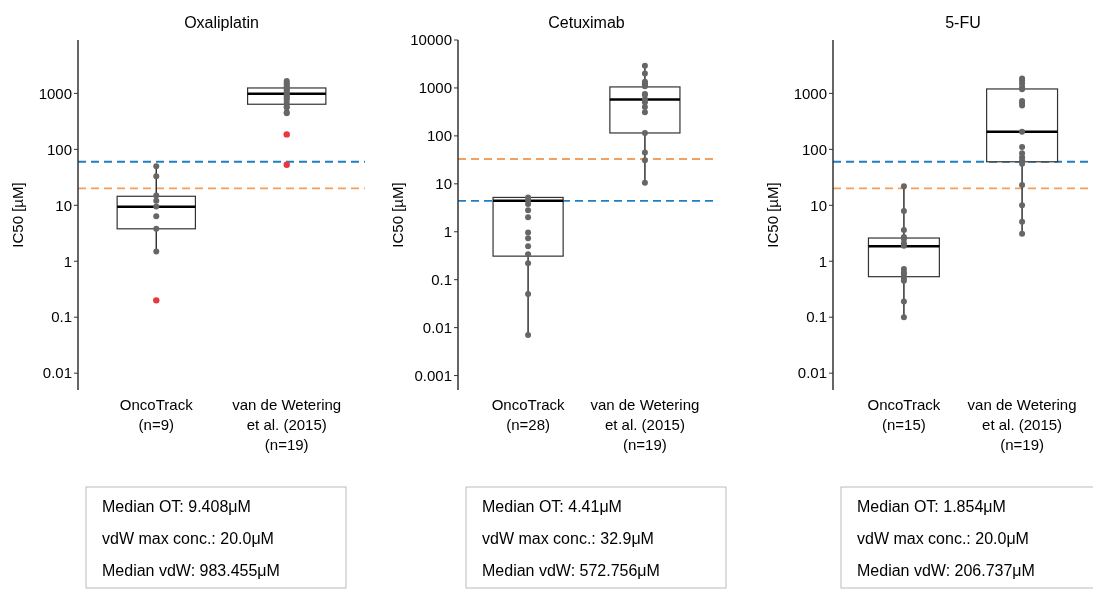 The width and height of the screenshot is (1093, 590). I want to click on x-tick-label: OncoTrack (n=9), so click(156, 414).